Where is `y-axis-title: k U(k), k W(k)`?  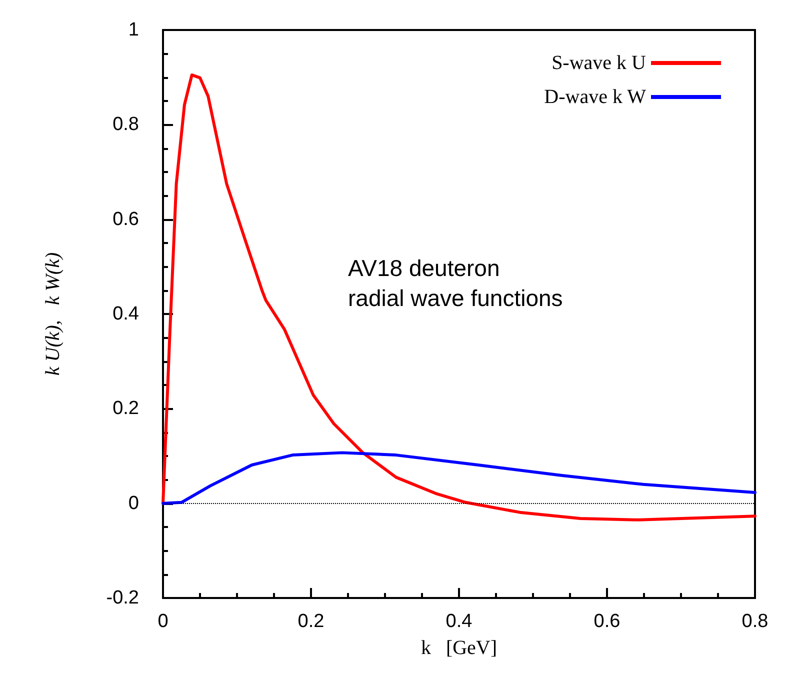 y-axis-title: k U(k), k W(k) is located at coordinates (53, 314).